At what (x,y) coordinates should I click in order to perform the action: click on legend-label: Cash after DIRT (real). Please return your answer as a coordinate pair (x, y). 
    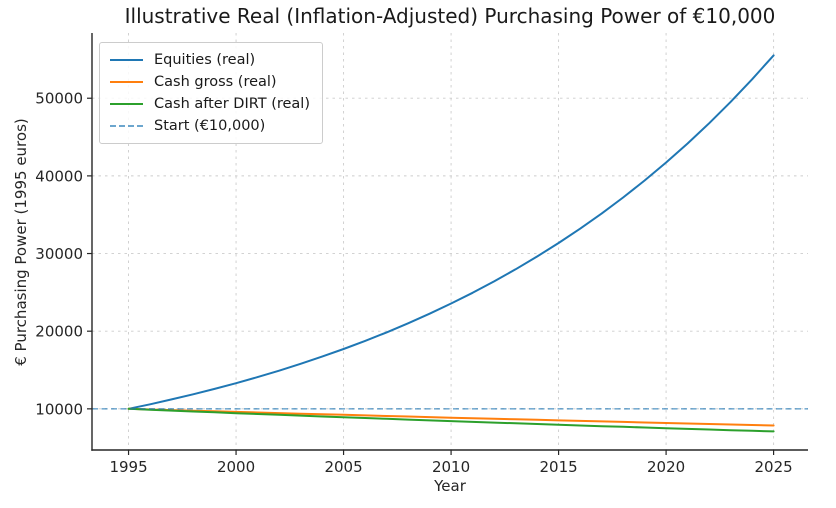
    Looking at the image, I should click on (232, 104).